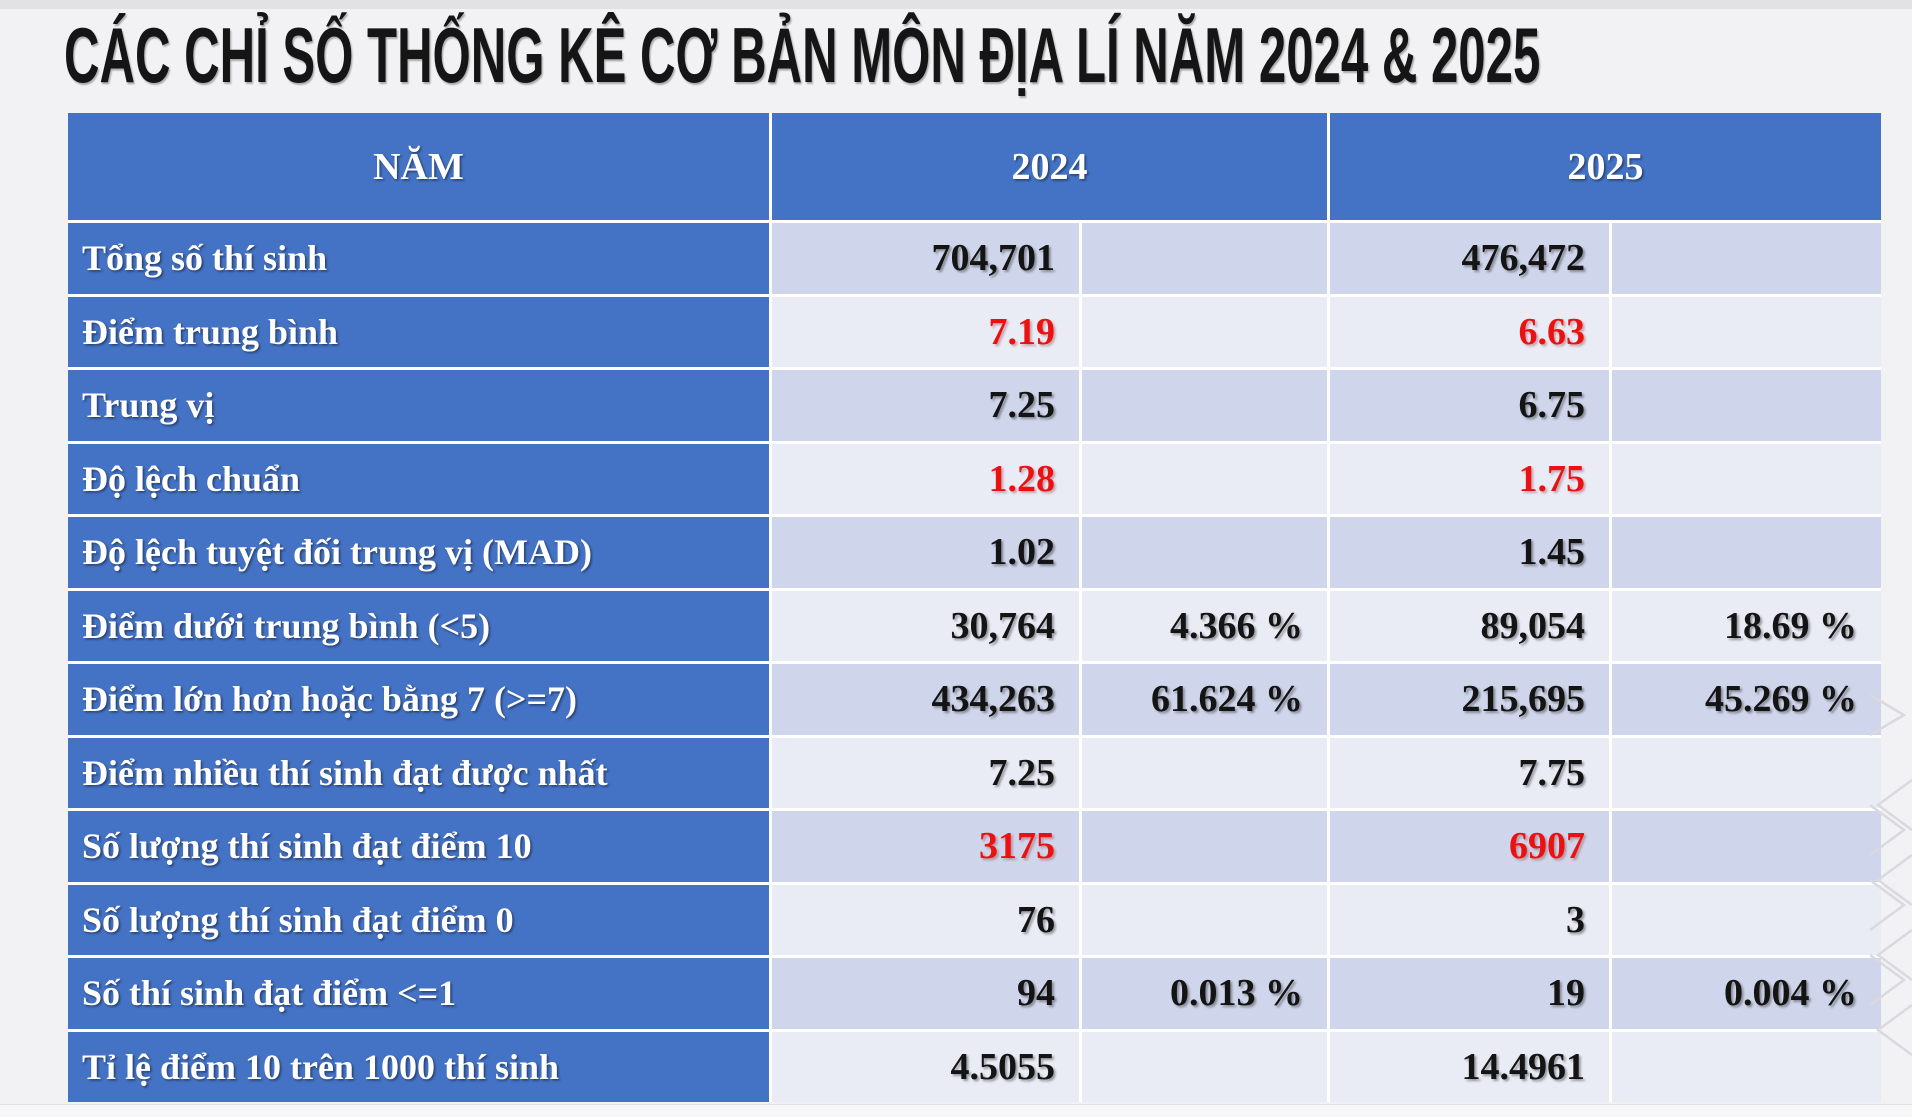  What do you see at coordinates (418, 552) in the screenshot?
I see `row-label: Độ lệch tuyệt đối trung vị (MAD)` at bounding box center [418, 552].